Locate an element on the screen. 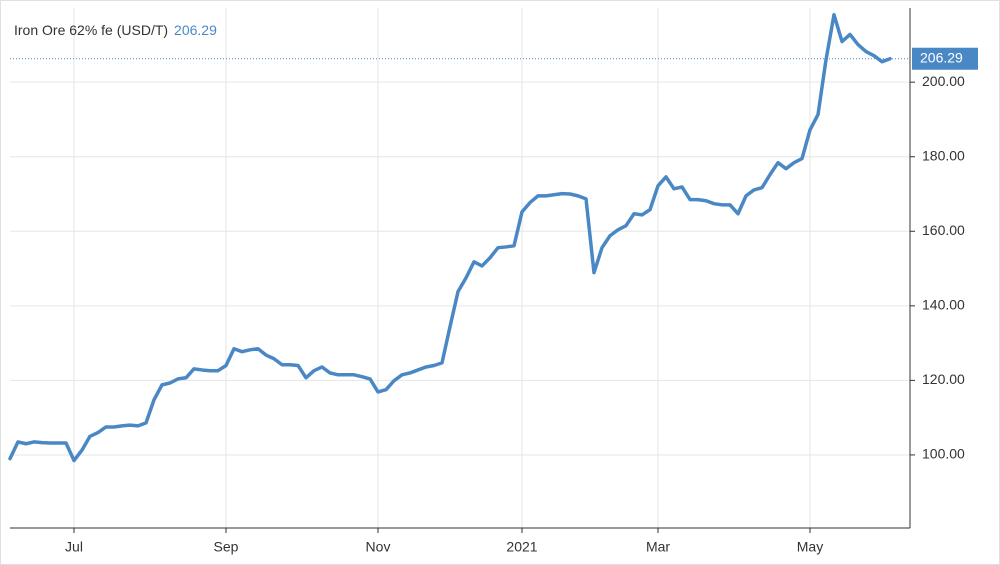 Image resolution: width=1000 pixels, height=565 pixels. x-tick-label: Sep is located at coordinates (226, 547).